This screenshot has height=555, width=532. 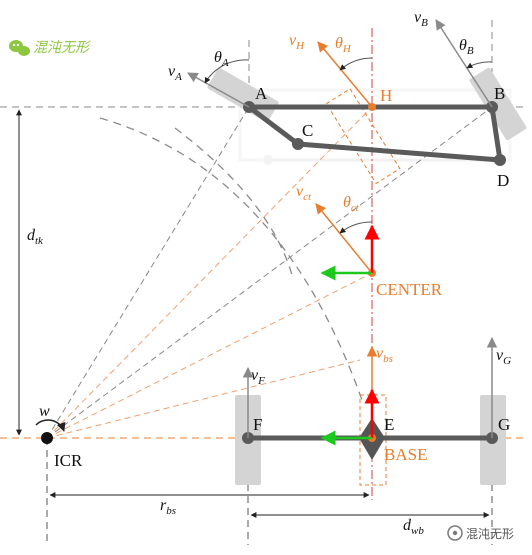 I want to click on arrow-vA, so click(x=218, y=90).